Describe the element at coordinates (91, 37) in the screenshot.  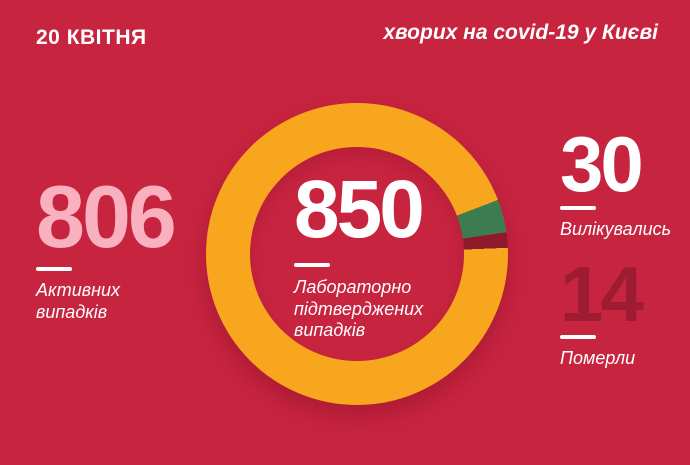
I see `date-label: 20 КВІТНЯ` at that location.